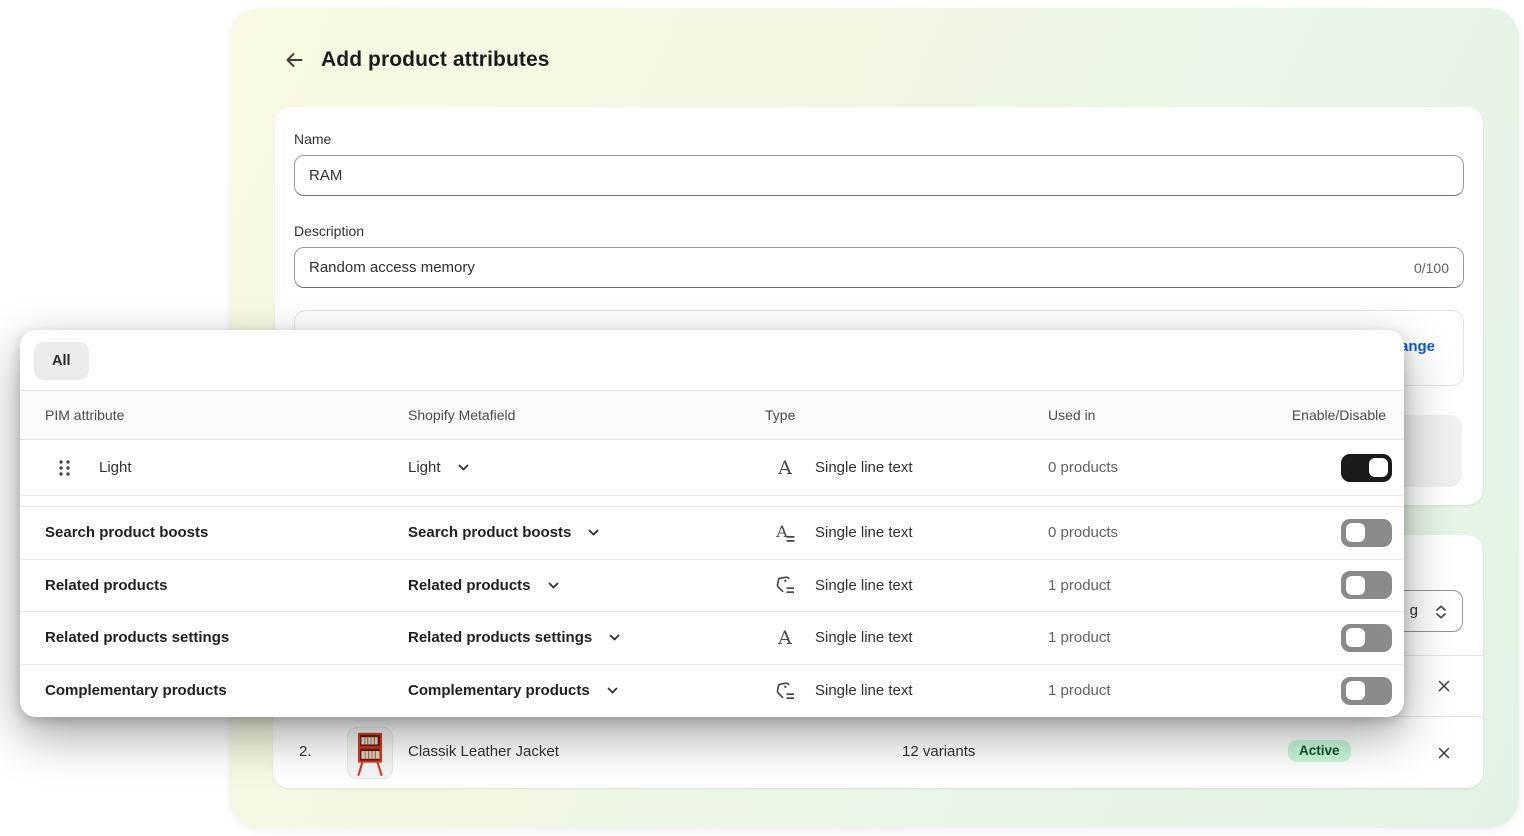 The height and width of the screenshot is (836, 1524). I want to click on metafield-value: Related products settings, so click(500, 638).